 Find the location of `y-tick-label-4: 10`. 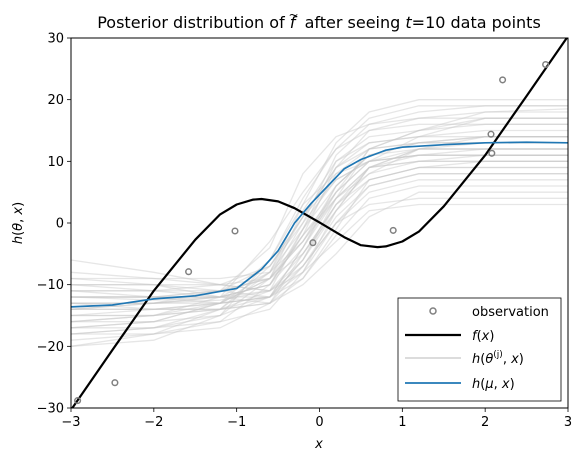

y-tick-label-4: 10 is located at coordinates (55, 162).